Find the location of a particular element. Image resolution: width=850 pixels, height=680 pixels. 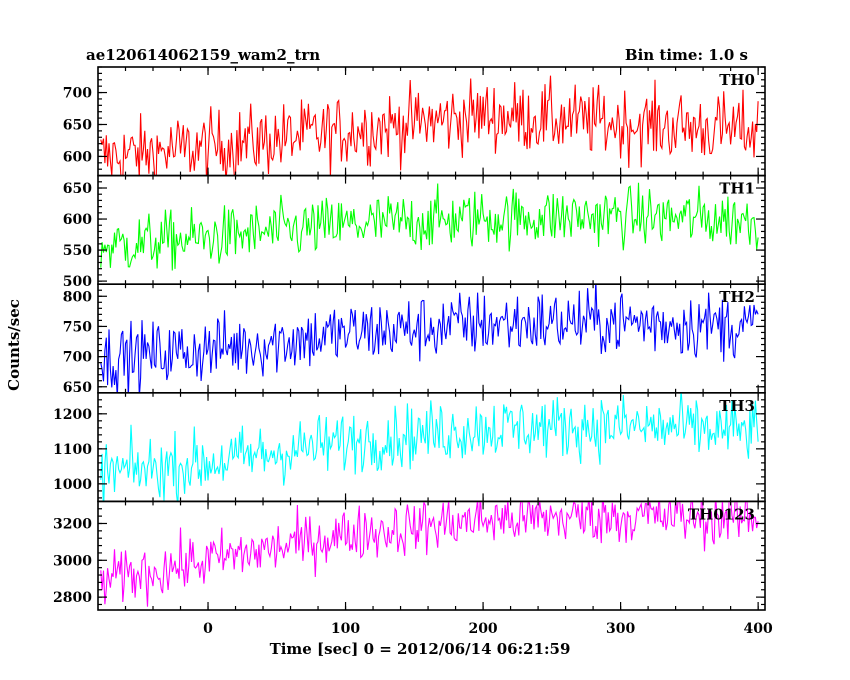

series-line-th0123 is located at coordinates (429, 554).